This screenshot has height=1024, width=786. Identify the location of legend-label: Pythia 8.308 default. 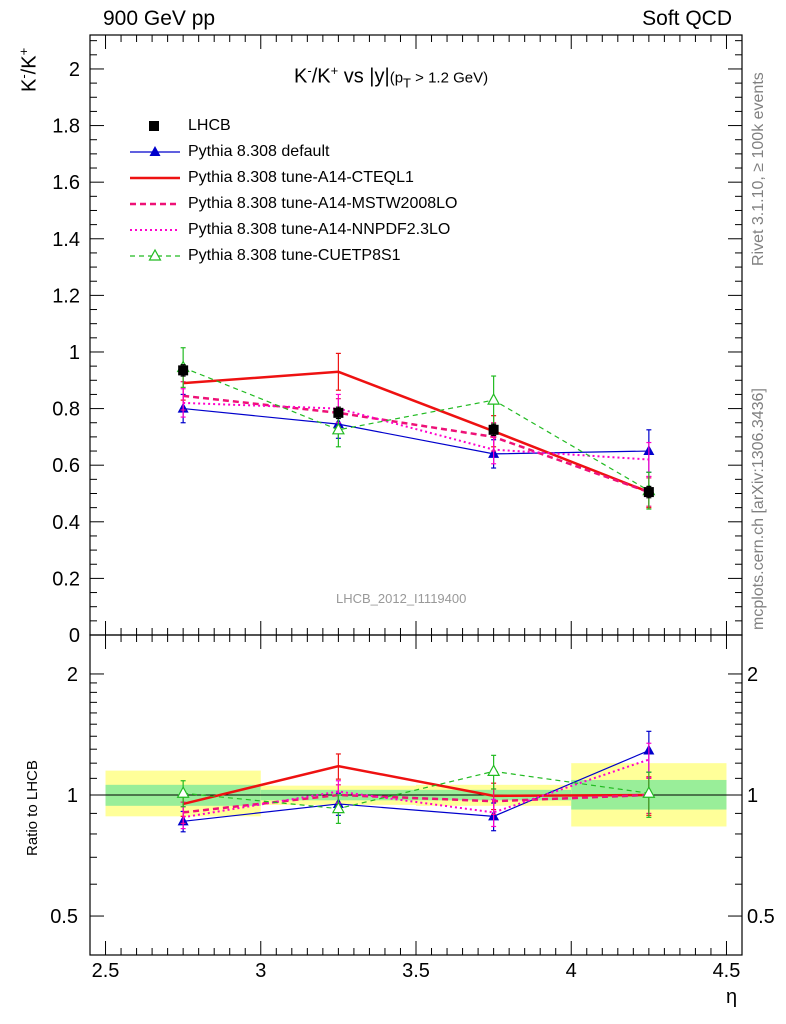
(259, 151).